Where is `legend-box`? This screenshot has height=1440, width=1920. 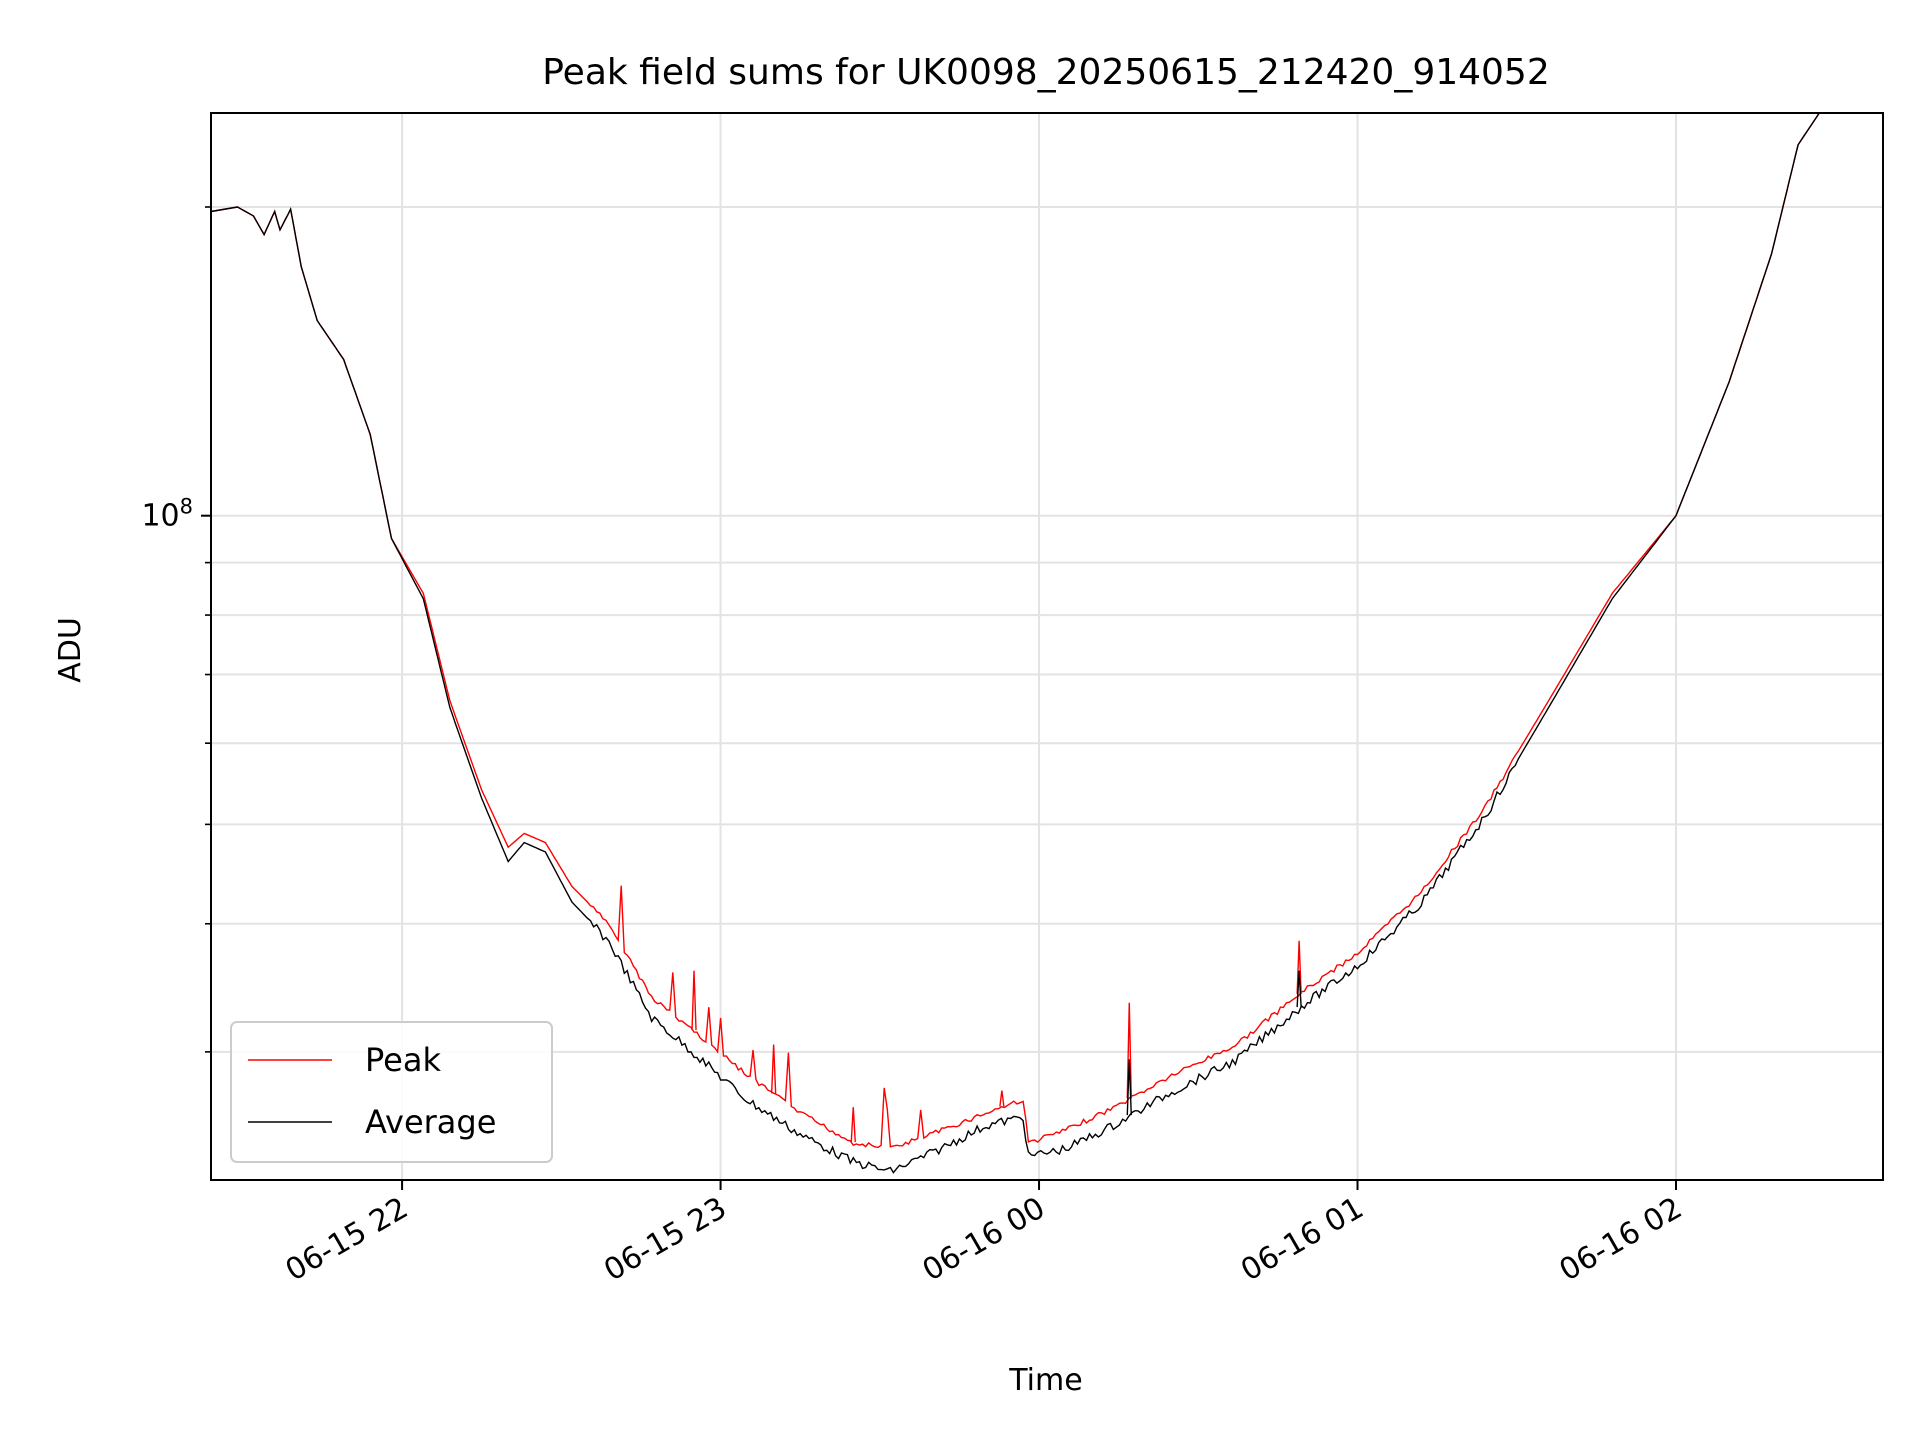 legend-box is located at coordinates (391, 1092).